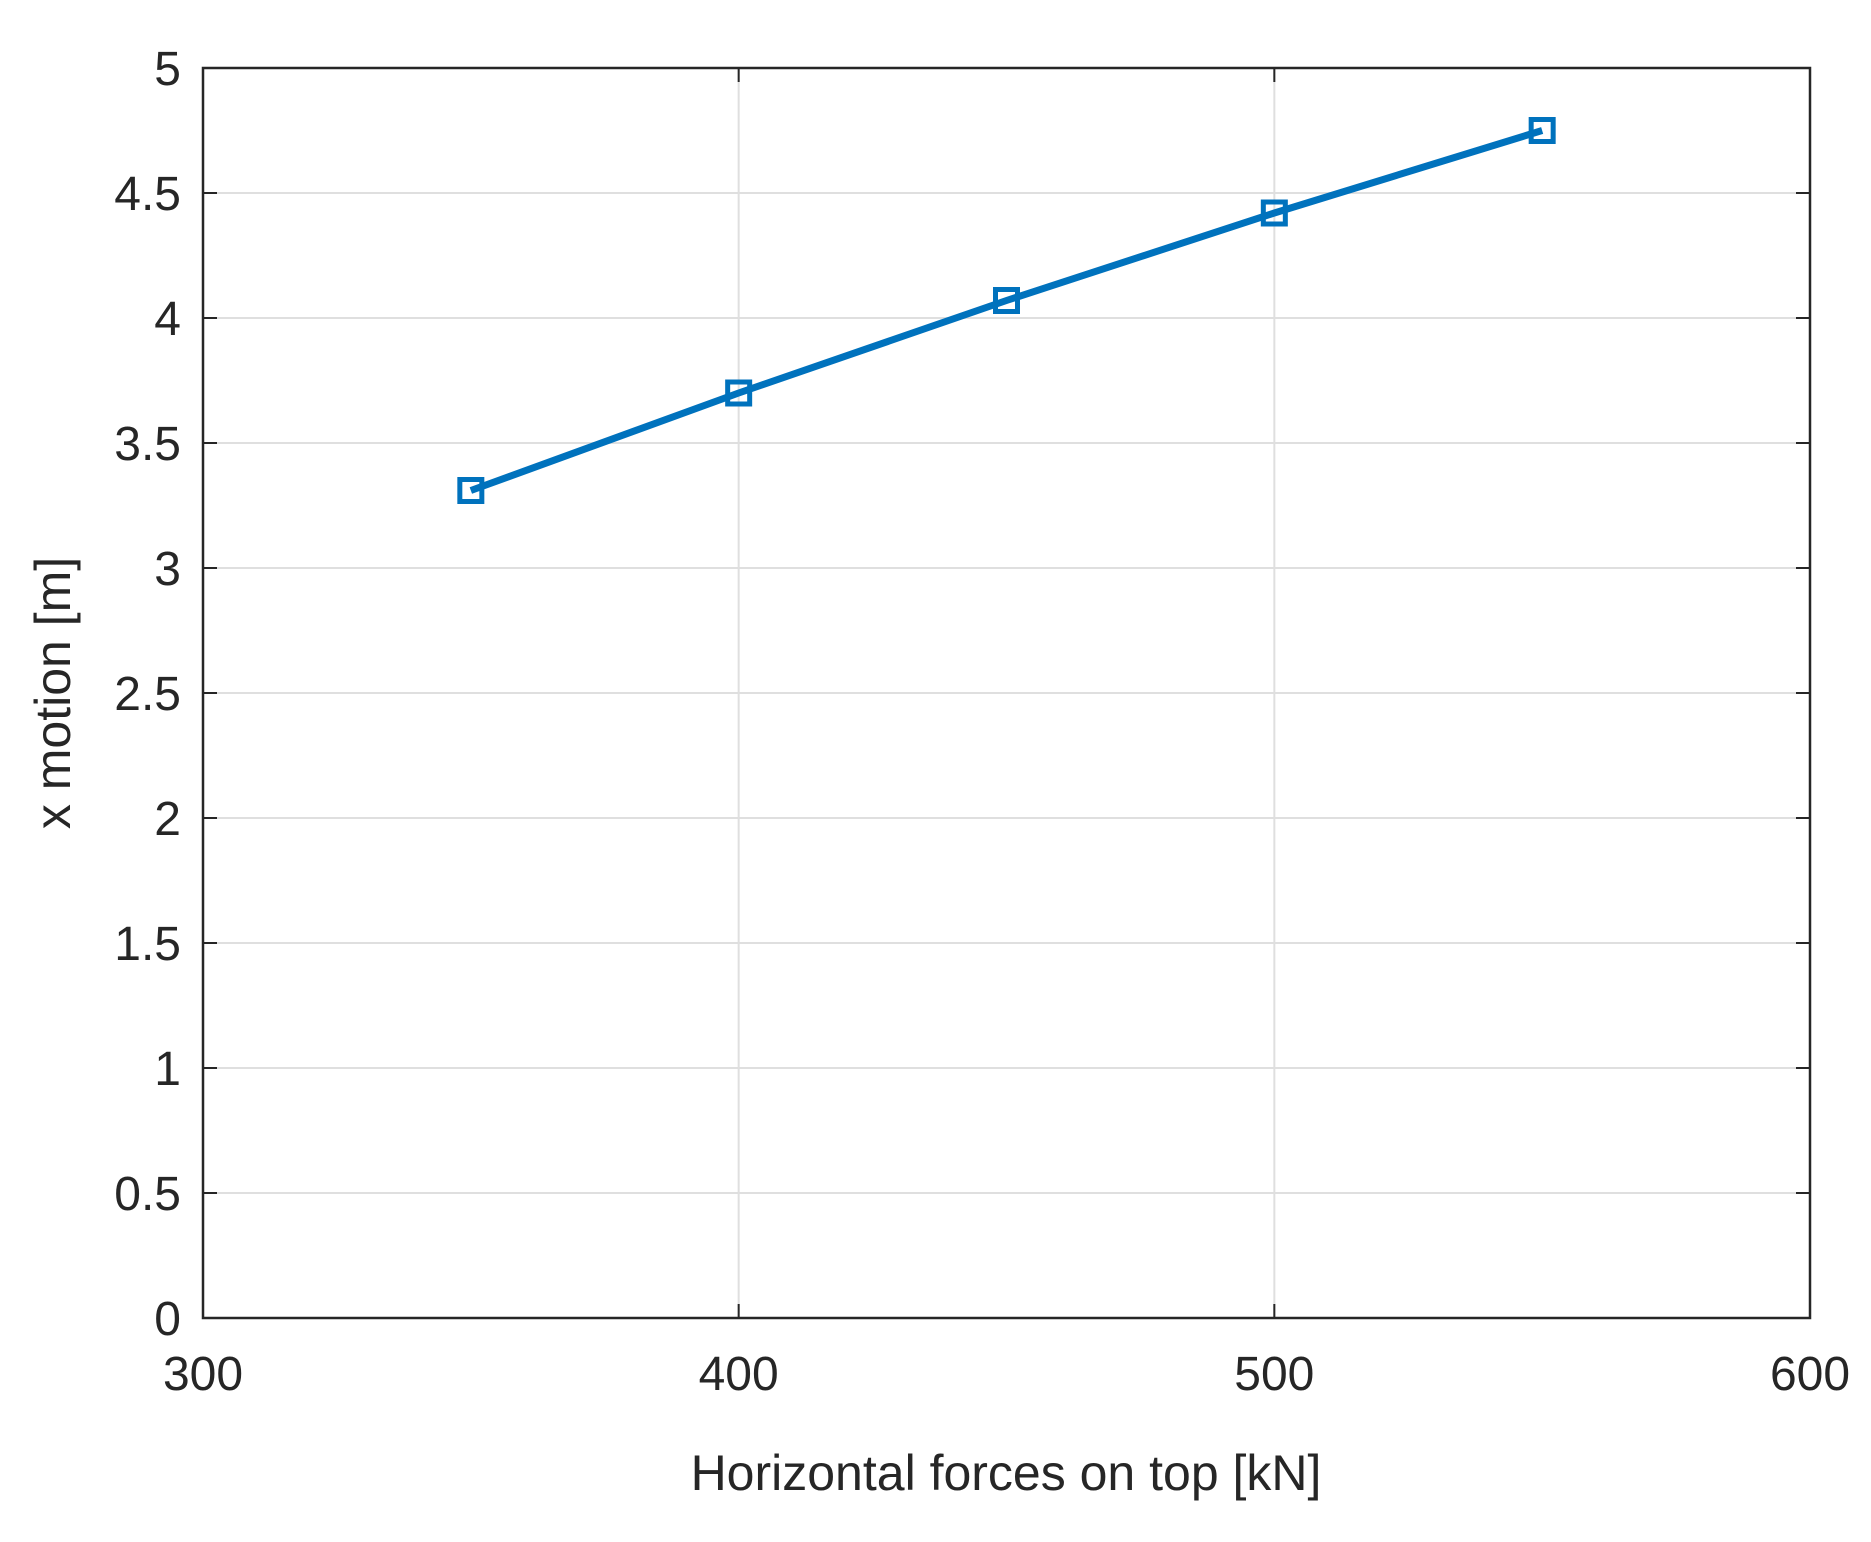  I want to click on y-tick-label: 3.5, so click(147, 444).